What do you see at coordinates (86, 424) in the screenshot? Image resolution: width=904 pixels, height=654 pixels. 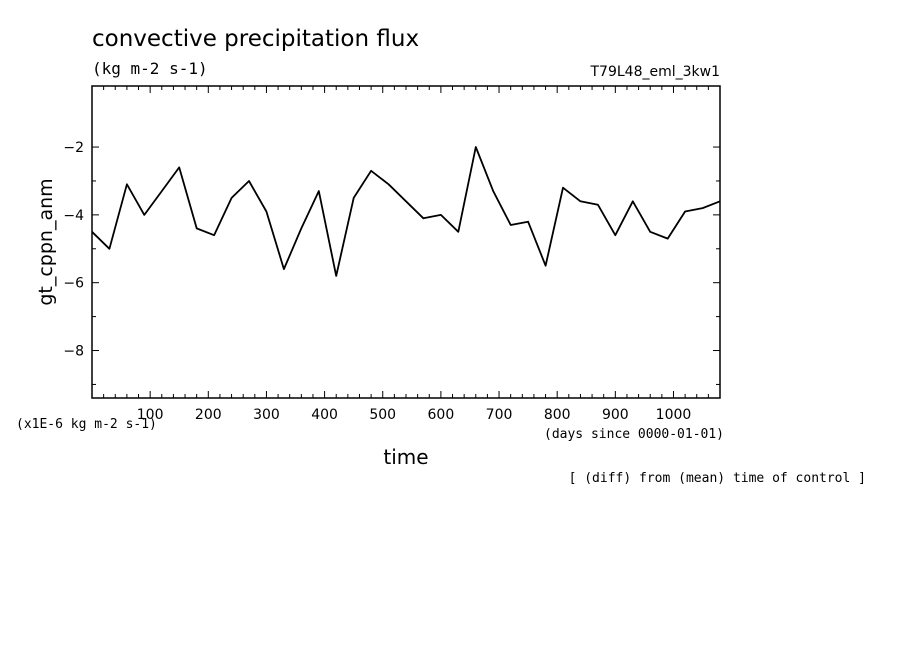 I see `y-unit-label: (x1E-6 kg m-2 s-1)` at bounding box center [86, 424].